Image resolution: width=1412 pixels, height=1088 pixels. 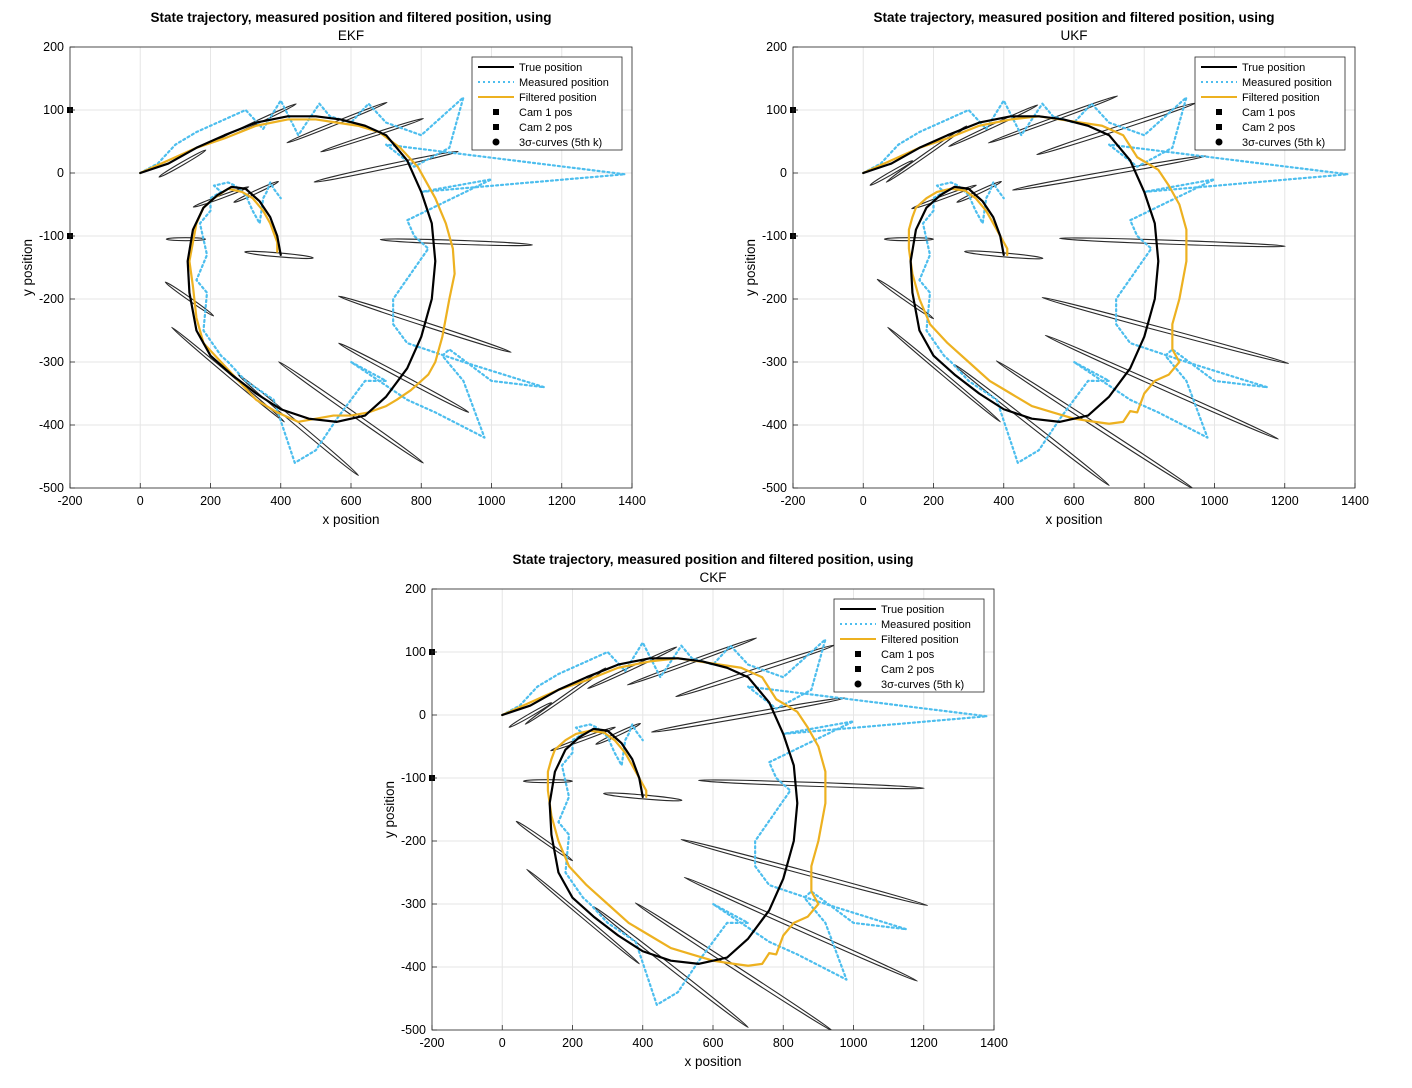 I want to click on x-tick-label: 1400, so click(x=632, y=501).